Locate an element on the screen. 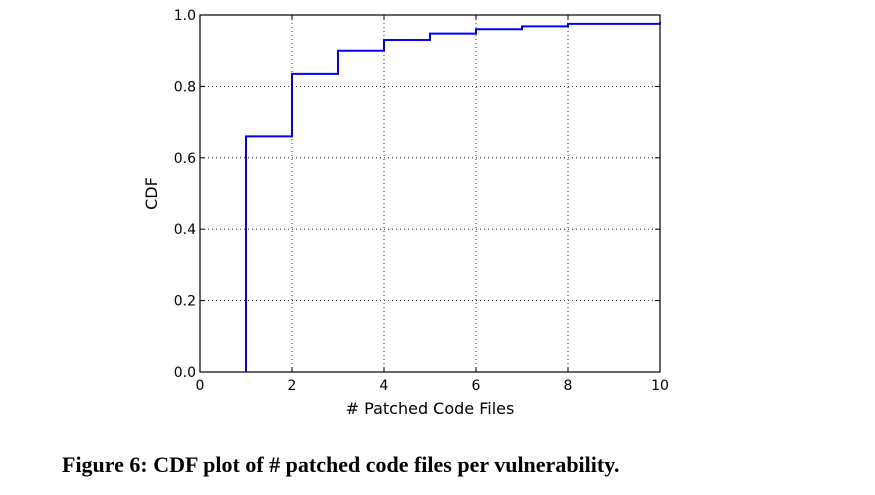 This screenshot has height=495, width=875. y-tick-label: 0.4 is located at coordinates (185, 230).